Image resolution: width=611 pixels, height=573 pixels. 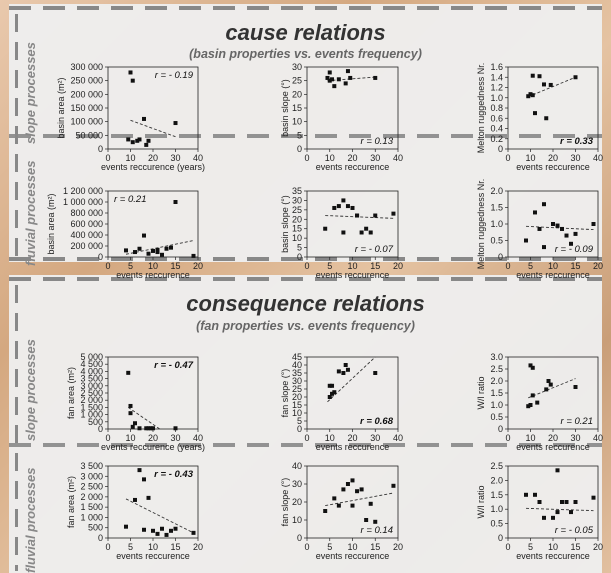 I want to click on y-tick-label: 2 000, so click(x=91, y=400).